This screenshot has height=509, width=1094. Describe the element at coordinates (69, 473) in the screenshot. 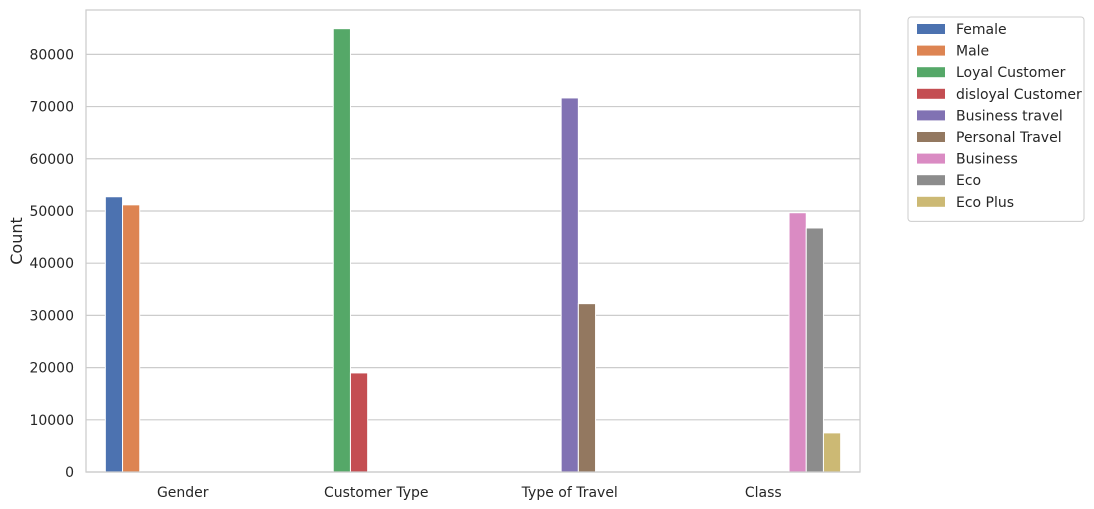

I see `y-tick-label: 0` at that location.